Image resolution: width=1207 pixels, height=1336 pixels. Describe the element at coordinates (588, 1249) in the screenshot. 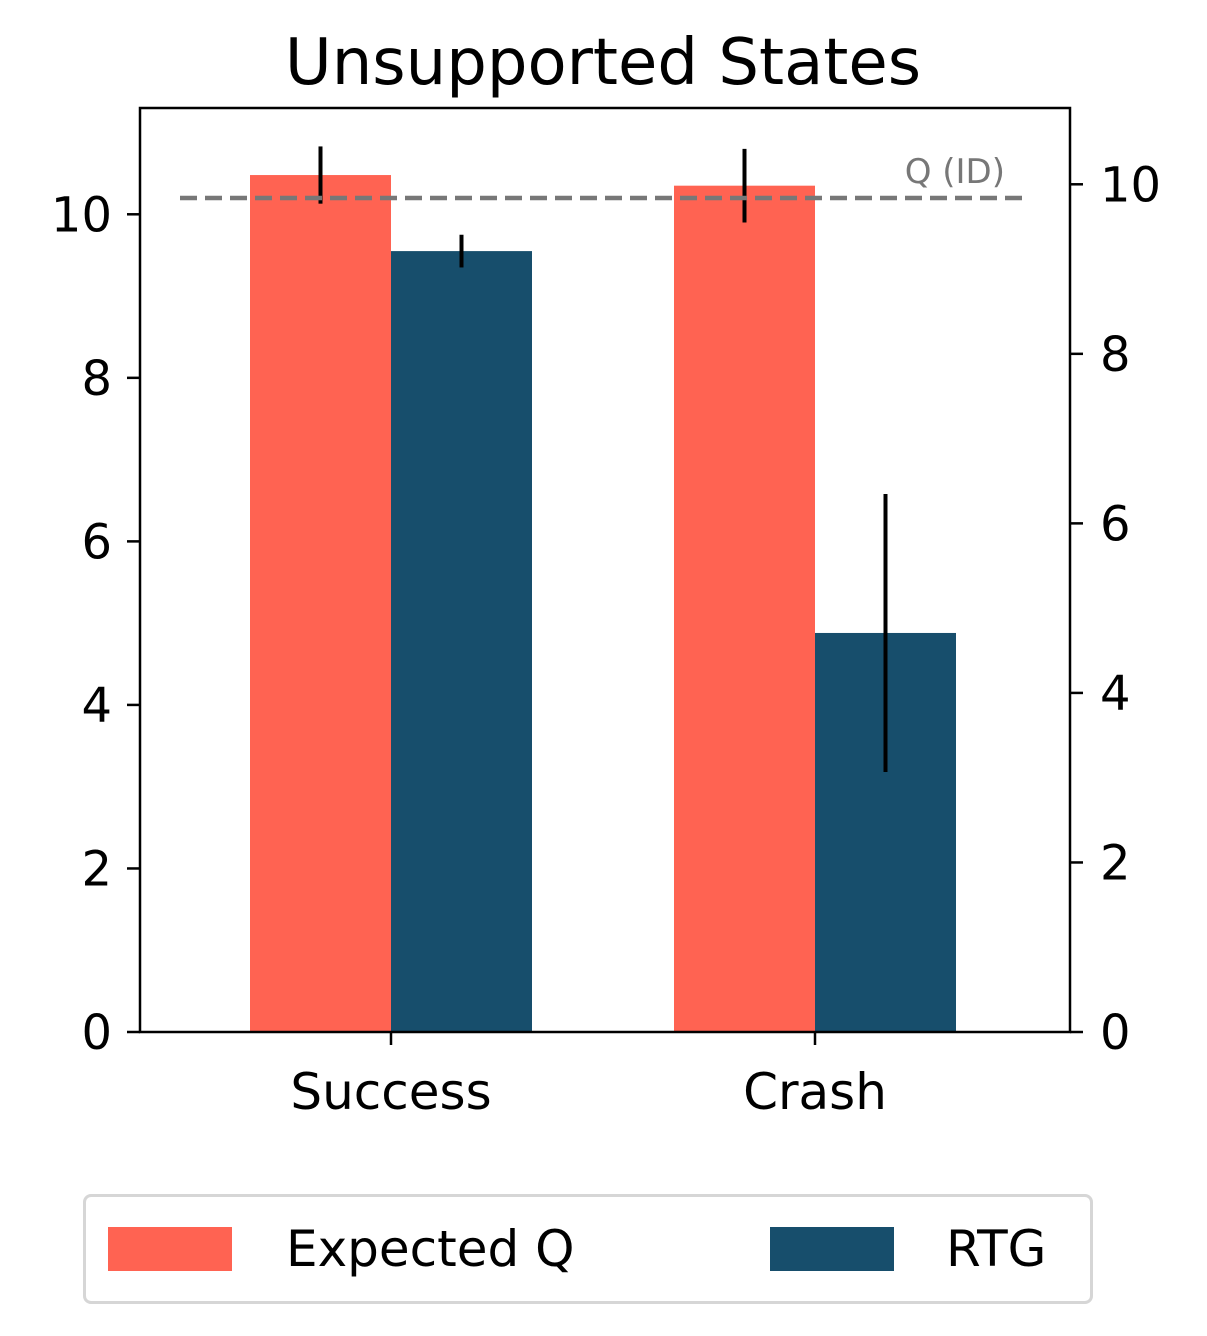

I see `legend: Expected Q RTG` at that location.